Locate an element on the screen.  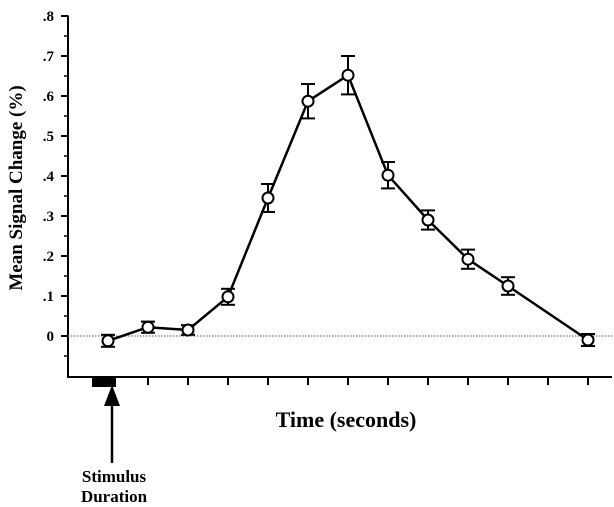
arrow-head is located at coordinates (112, 395).